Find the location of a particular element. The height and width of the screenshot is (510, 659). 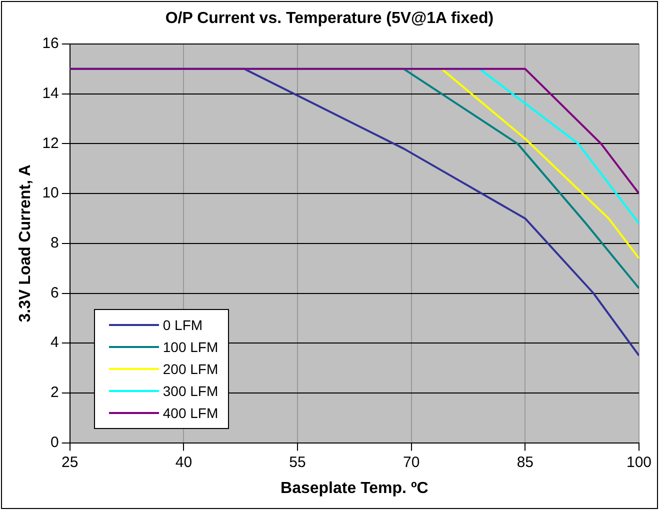

x-tick-label: 100 is located at coordinates (639, 462).